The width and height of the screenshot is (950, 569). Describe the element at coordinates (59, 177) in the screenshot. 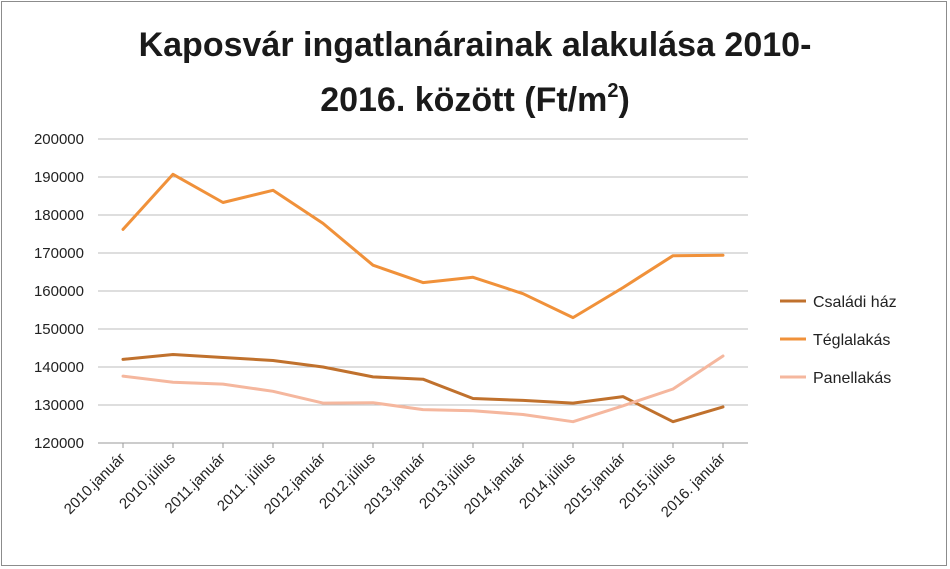

I see `y-tick-label: 190000` at that location.